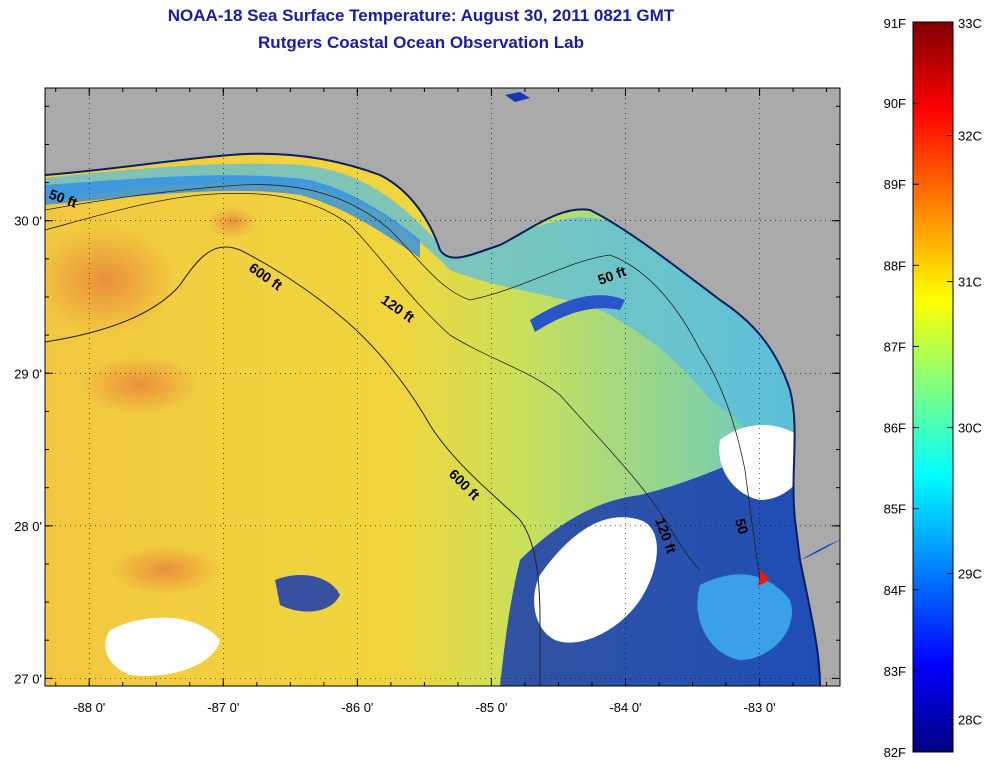 This screenshot has width=992, height=770. What do you see at coordinates (357, 707) in the screenshot?
I see `x-tick-label: -86 0'` at bounding box center [357, 707].